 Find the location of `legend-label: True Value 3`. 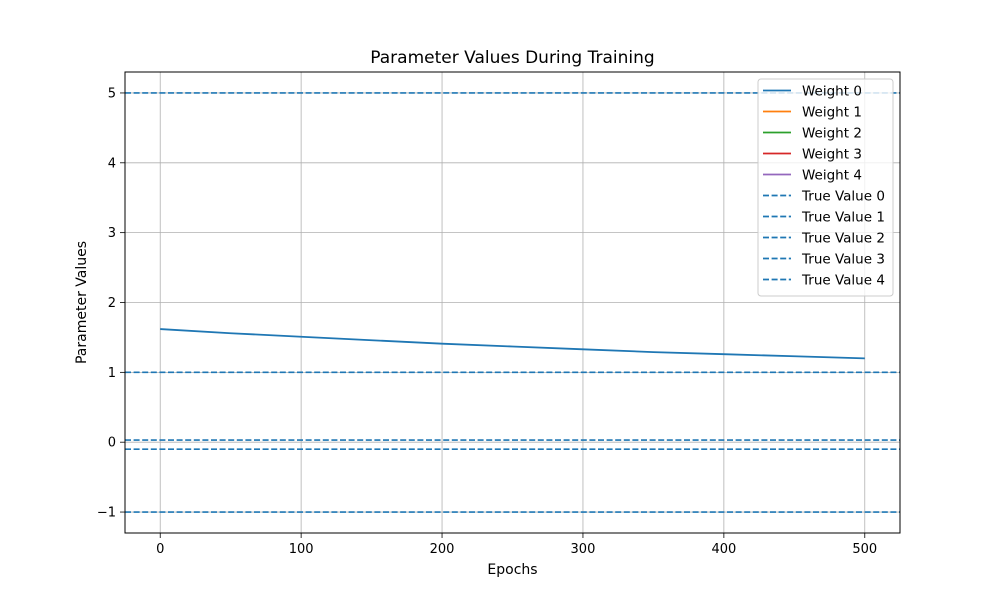

legend-label: True Value 3 is located at coordinates (843, 260).